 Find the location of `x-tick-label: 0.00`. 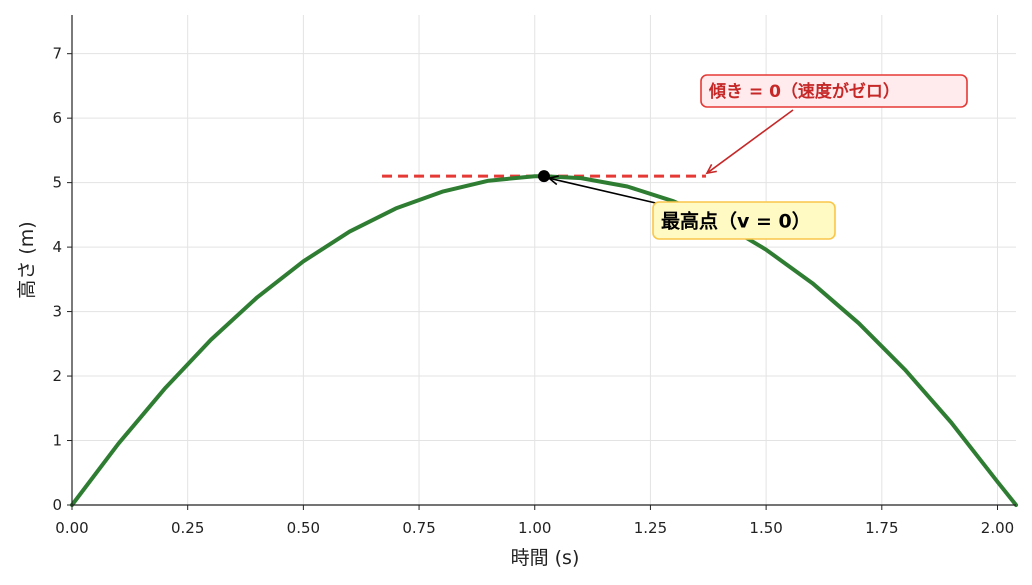

x-tick-label: 0.00 is located at coordinates (71, 528).